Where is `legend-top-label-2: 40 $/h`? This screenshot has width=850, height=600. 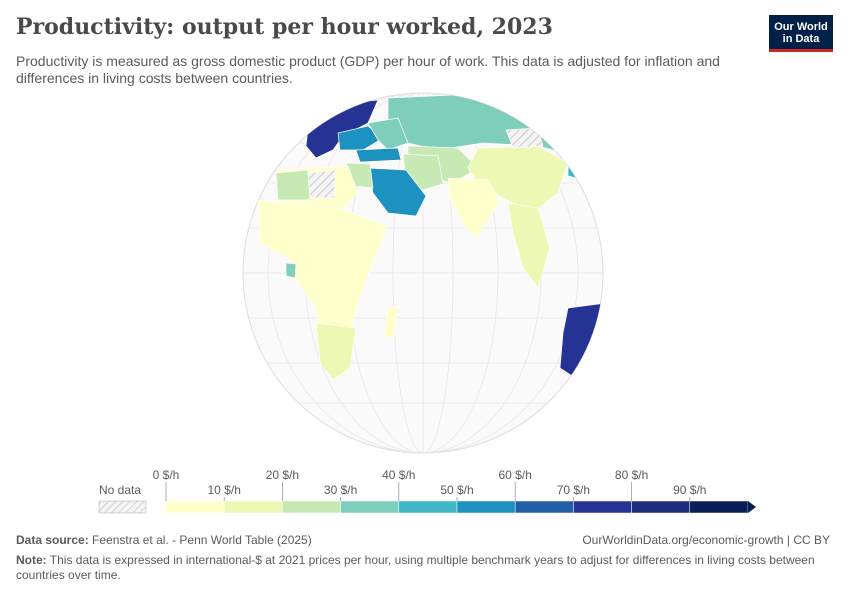
legend-top-label-2: 40 $/h is located at coordinates (398, 475).